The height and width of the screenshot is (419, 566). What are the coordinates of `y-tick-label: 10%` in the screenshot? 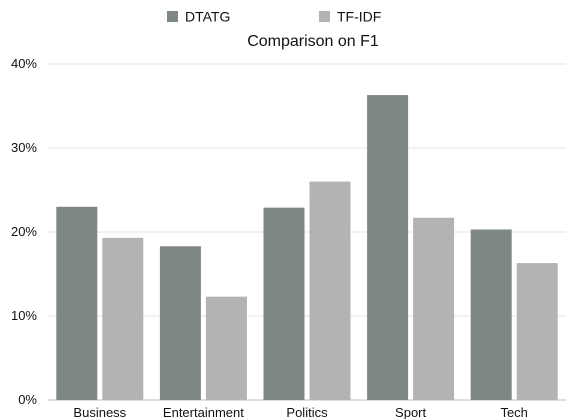 It's located at (24, 315).